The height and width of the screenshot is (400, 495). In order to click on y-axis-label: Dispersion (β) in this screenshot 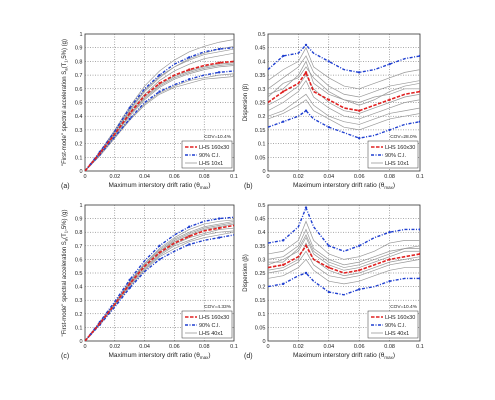, I will do `click(246, 272)`.